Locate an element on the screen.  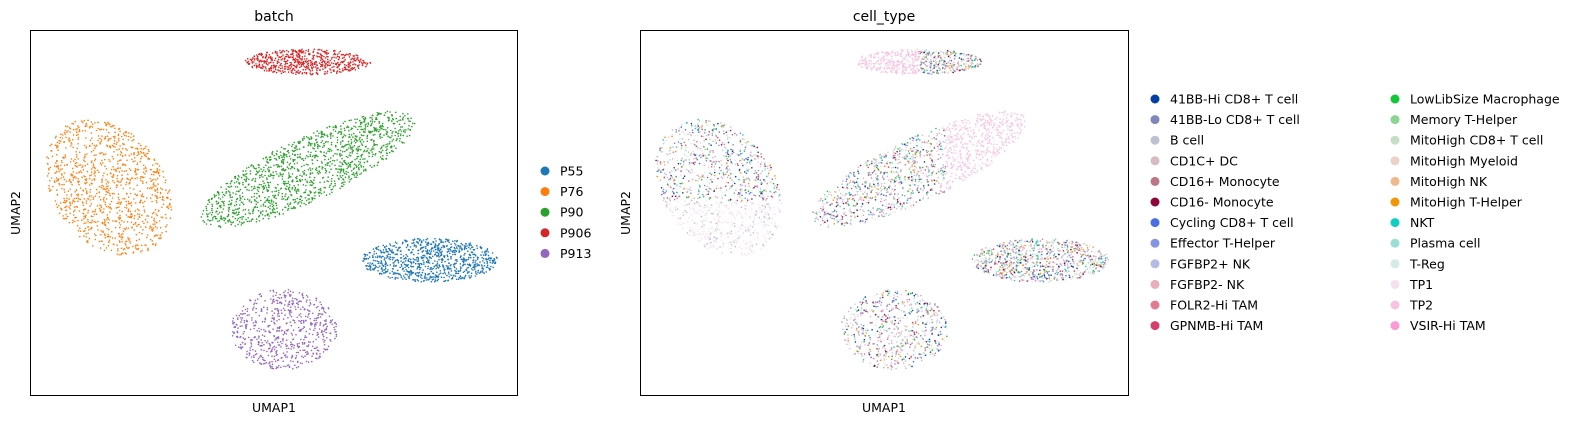
legend-marker is located at coordinates (545, 233).